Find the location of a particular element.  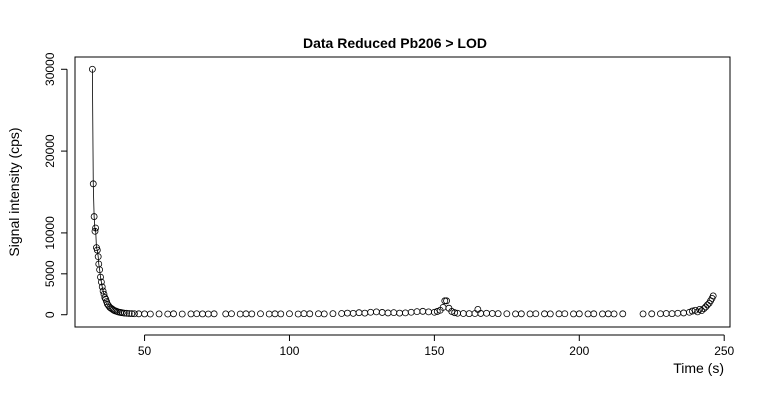

x-tick-label: 200 is located at coordinates (579, 351).